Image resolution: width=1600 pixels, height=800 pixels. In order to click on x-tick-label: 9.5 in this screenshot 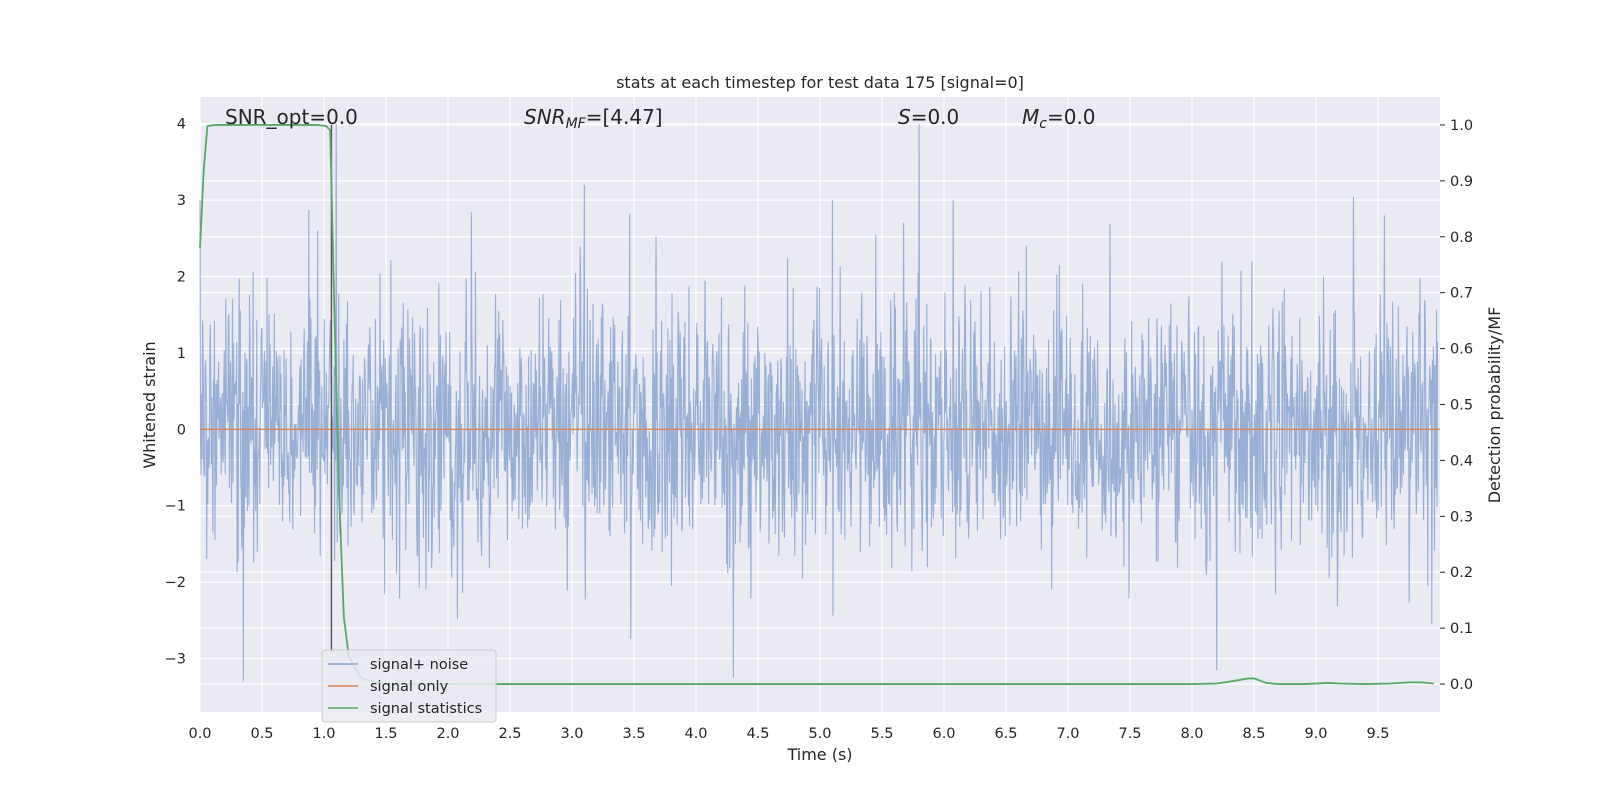, I will do `click(1377, 734)`.